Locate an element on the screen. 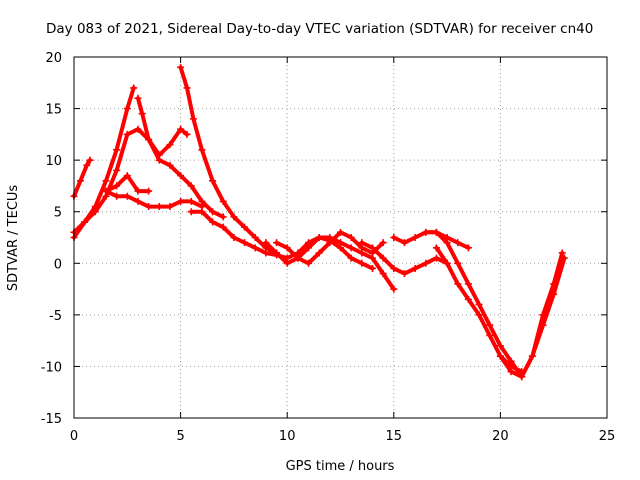 Image resolution: width=640 pixels, height=480 pixels. y-tick-label: -5 is located at coordinates (55, 316).